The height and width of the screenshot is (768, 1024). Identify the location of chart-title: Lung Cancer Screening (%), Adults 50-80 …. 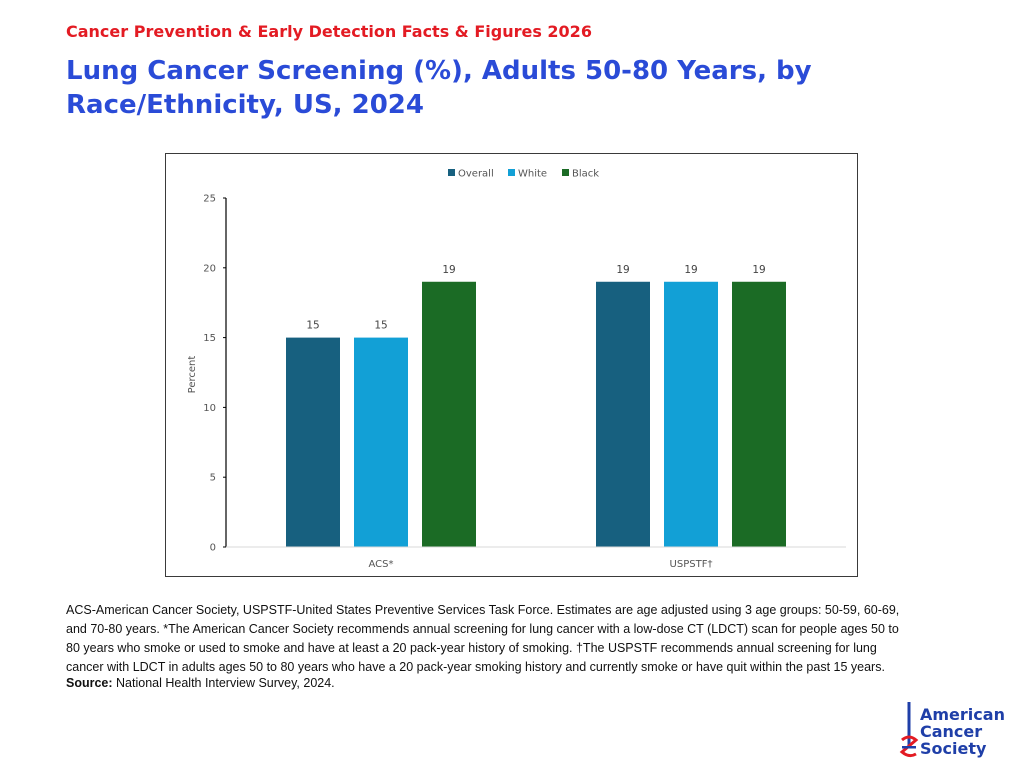
(439, 88).